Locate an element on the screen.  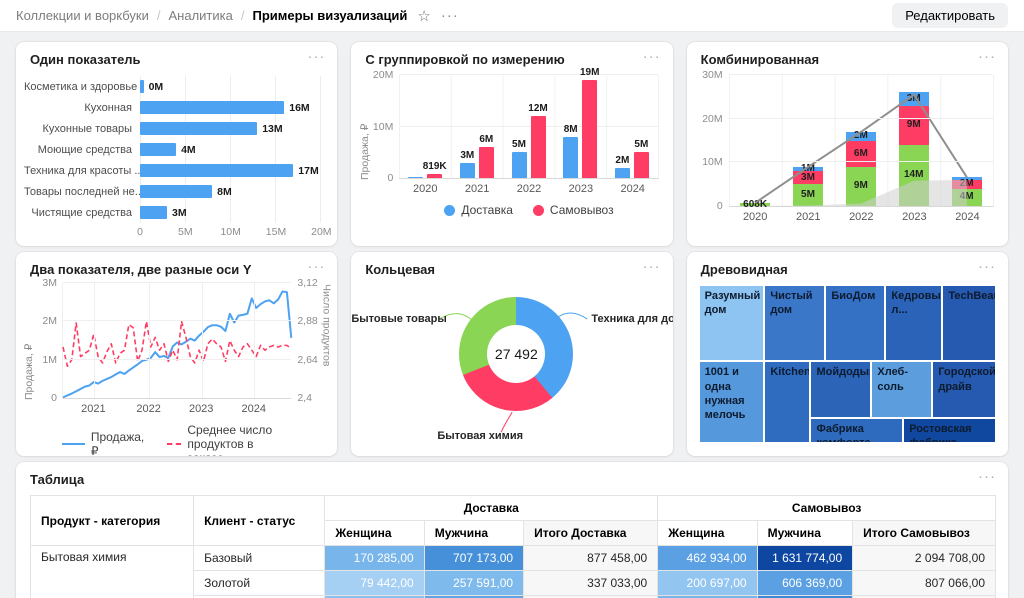
treemap-cell: Мойдодыр is located at coordinates (841, 389).